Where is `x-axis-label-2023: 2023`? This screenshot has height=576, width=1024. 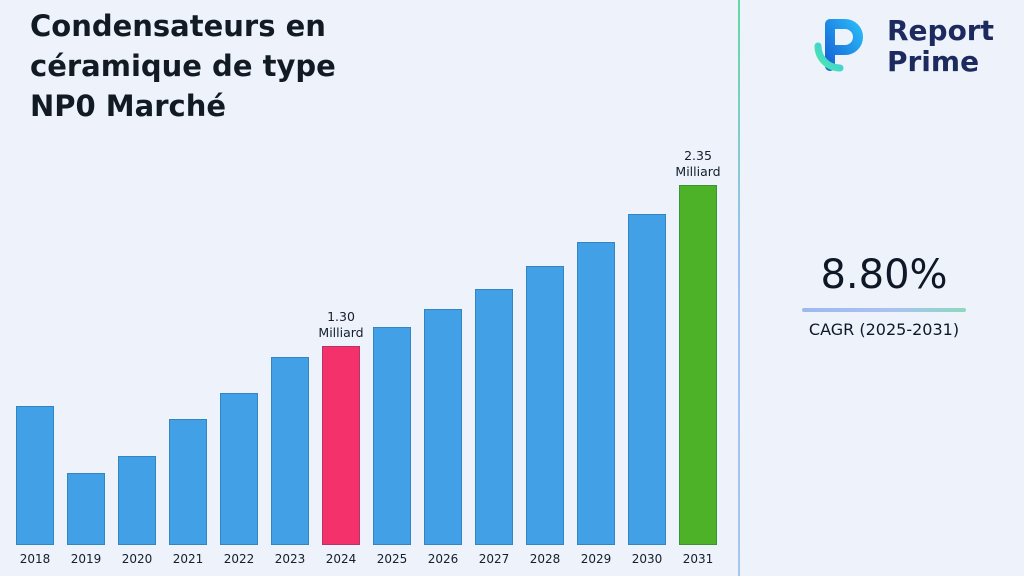
x-axis-label-2023: 2023 is located at coordinates (290, 559).